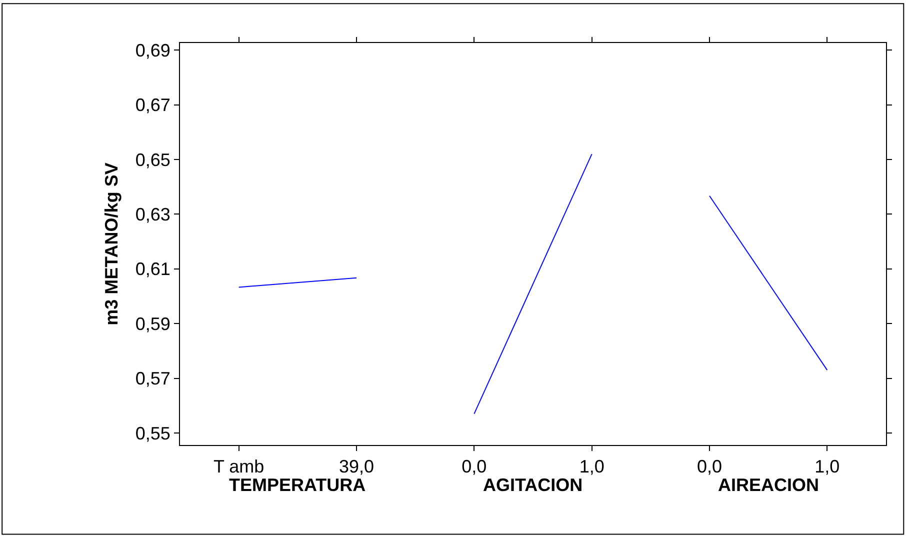  What do you see at coordinates (152, 269) in the screenshot?
I see `y-tick-label: 0,61` at bounding box center [152, 269].